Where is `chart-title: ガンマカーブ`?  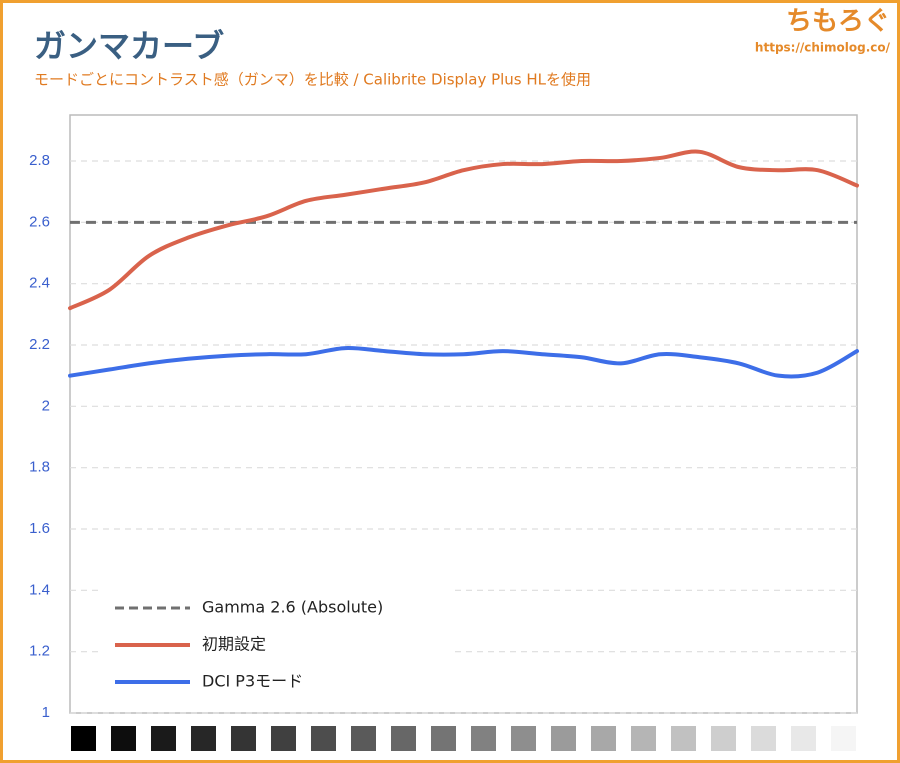 chart-title: ガンマカーブ is located at coordinates (129, 46).